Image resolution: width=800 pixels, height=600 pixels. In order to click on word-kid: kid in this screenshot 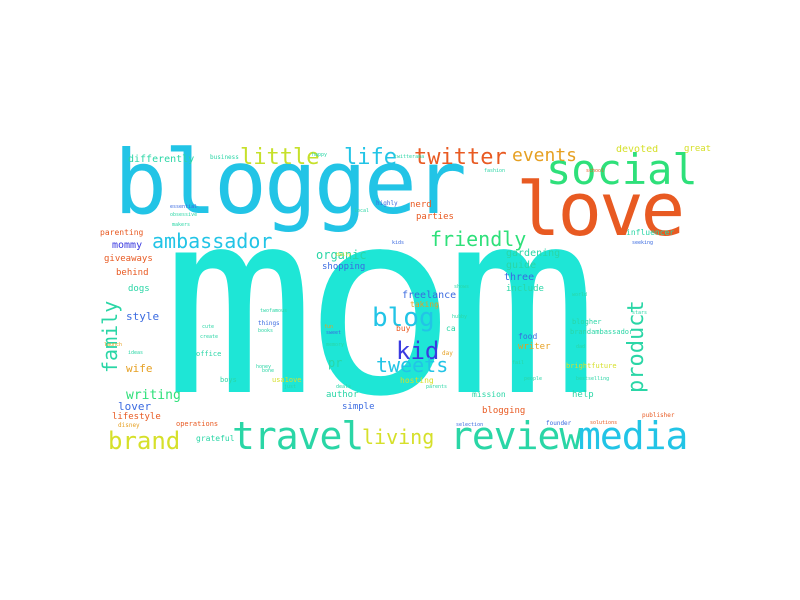, I will do `click(418, 351)`.